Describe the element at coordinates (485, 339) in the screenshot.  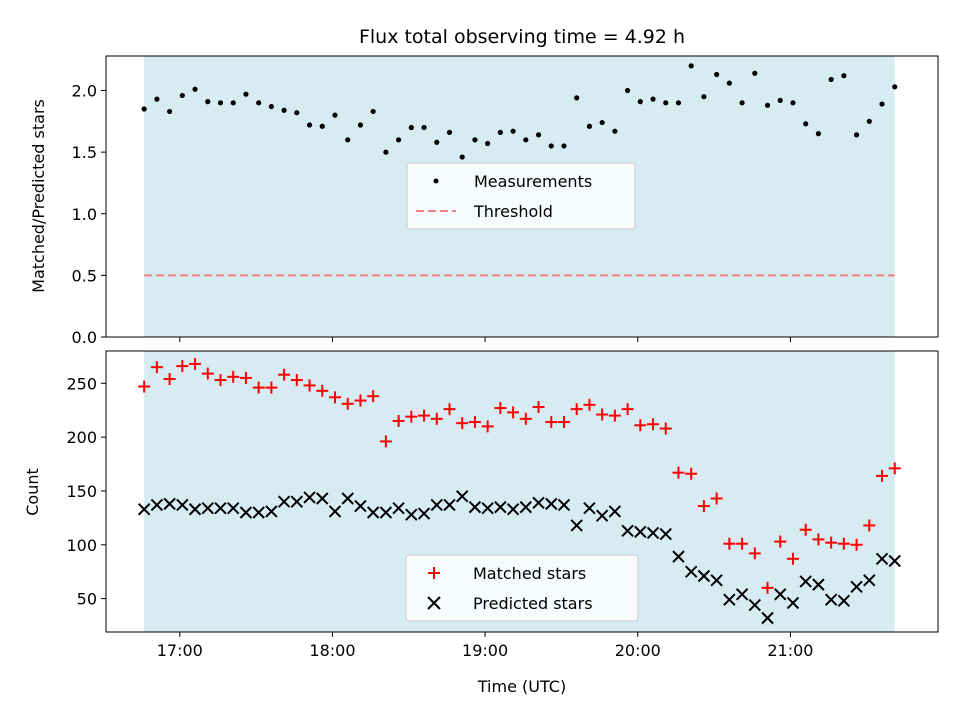
I see `top-x-ticks` at that location.